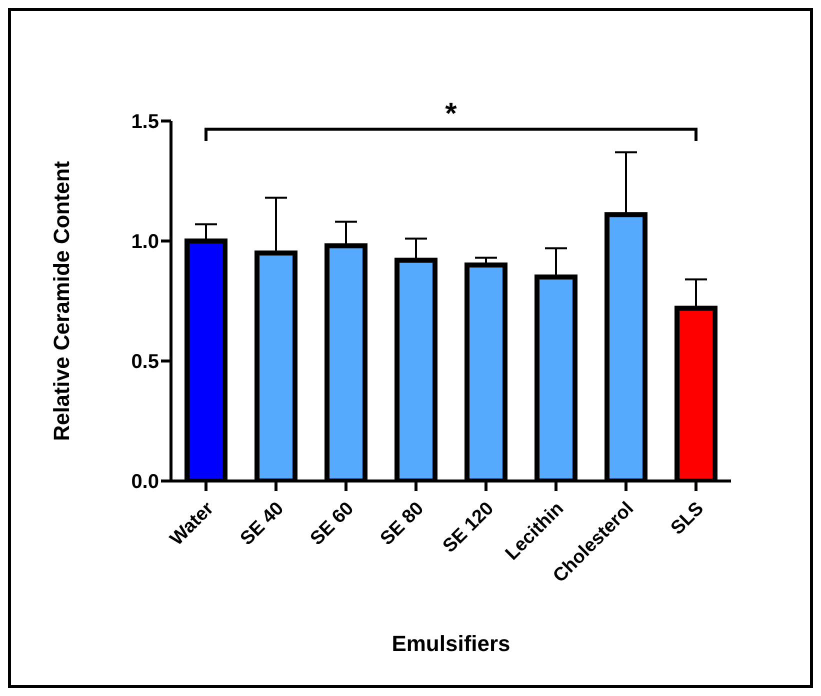 Image resolution: width=821 pixels, height=696 pixels. Describe the element at coordinates (145, 362) in the screenshot. I see `y-tick-label: 0.5` at that location.